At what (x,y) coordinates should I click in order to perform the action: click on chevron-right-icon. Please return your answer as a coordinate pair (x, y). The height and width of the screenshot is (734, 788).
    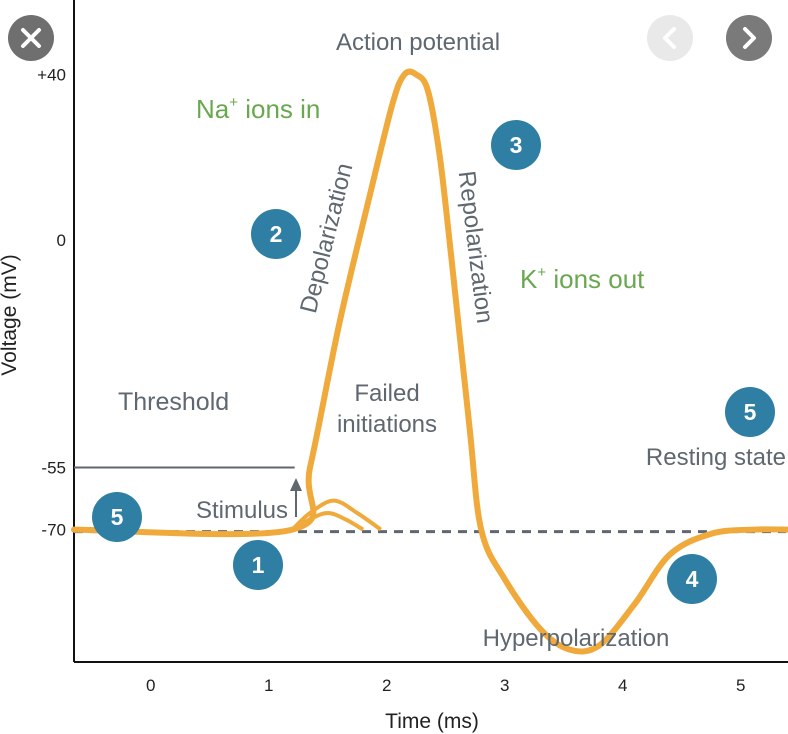
    Looking at the image, I should click on (749, 38).